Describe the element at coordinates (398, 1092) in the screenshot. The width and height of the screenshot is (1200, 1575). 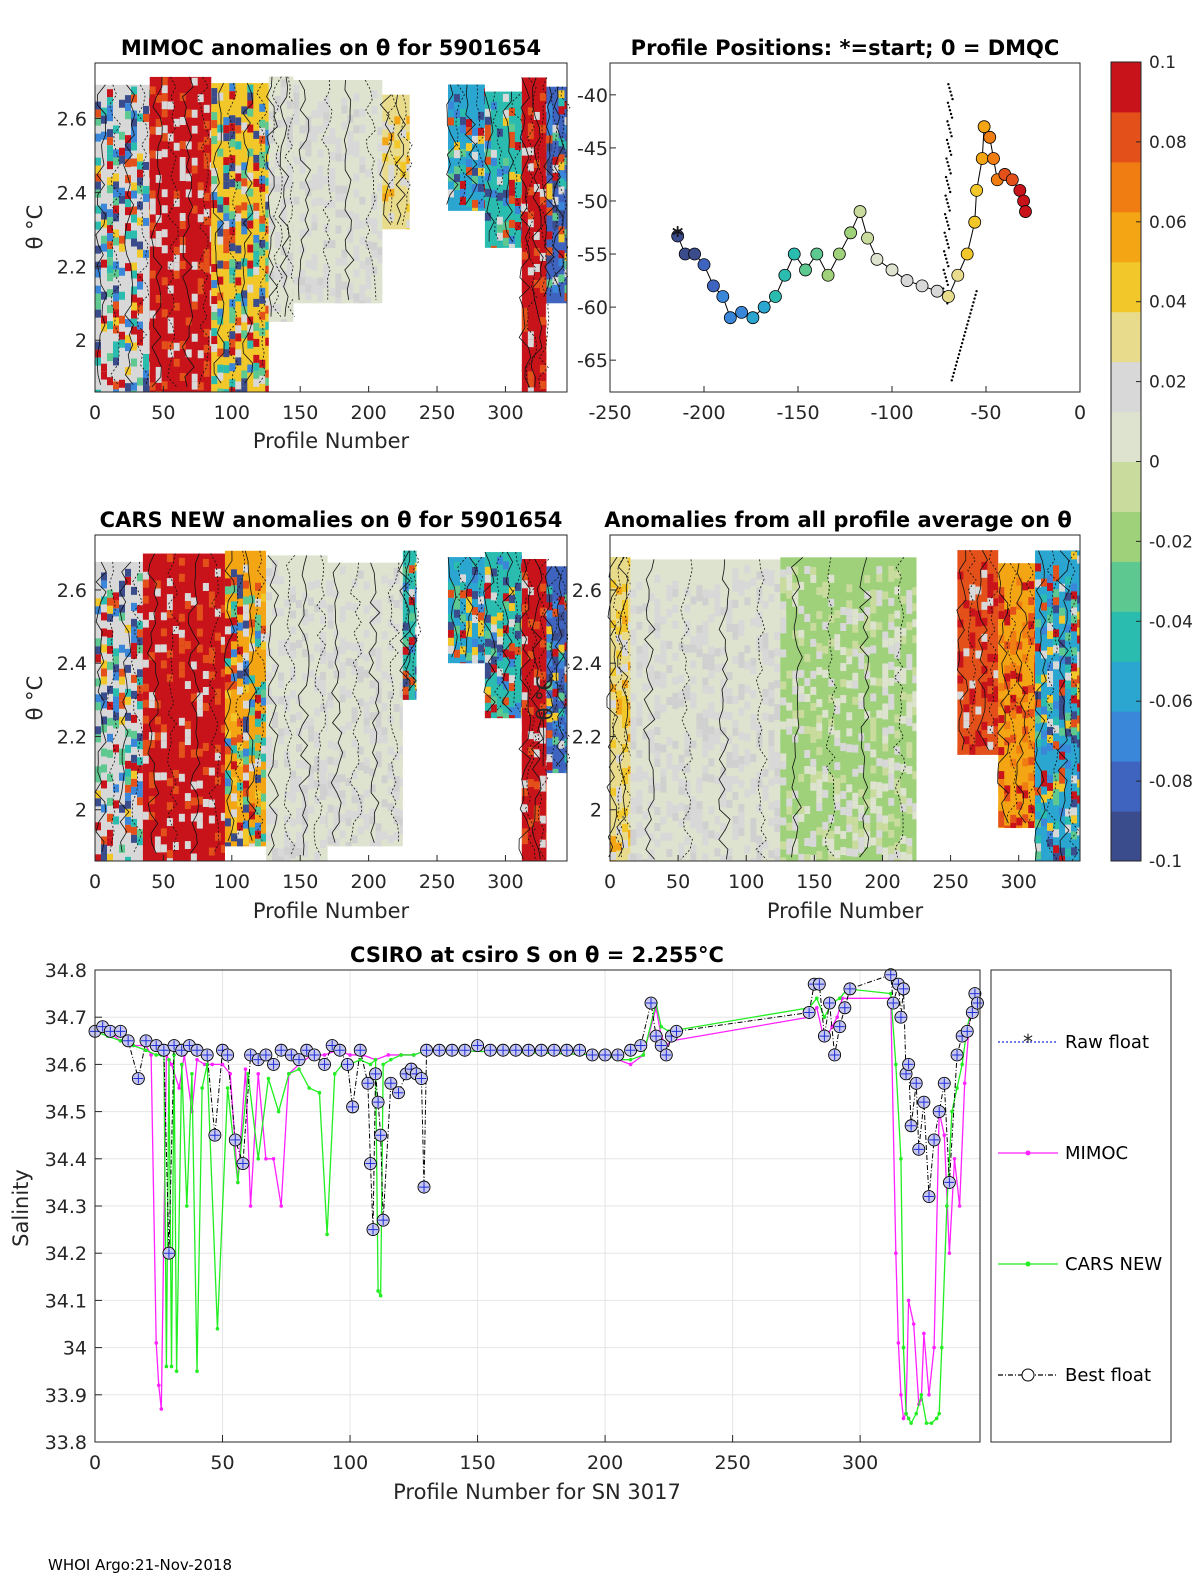
I see `raw-float-star` at that location.